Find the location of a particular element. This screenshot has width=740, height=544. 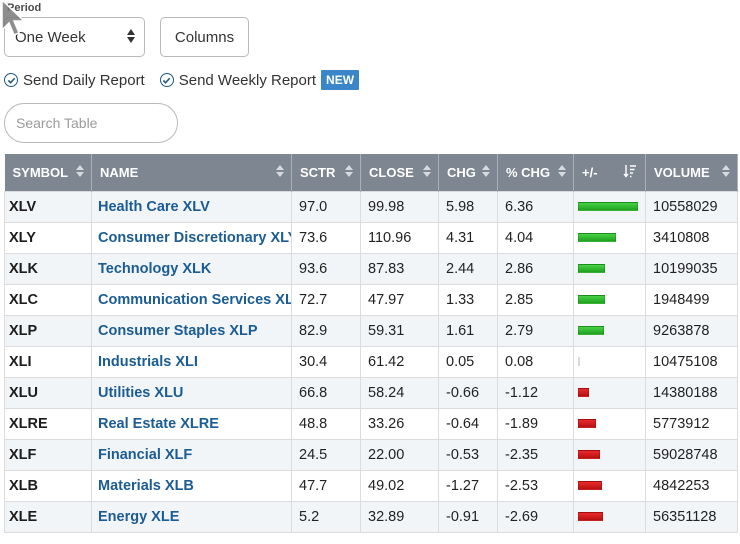

close-cell: 47.97 is located at coordinates (399, 299).